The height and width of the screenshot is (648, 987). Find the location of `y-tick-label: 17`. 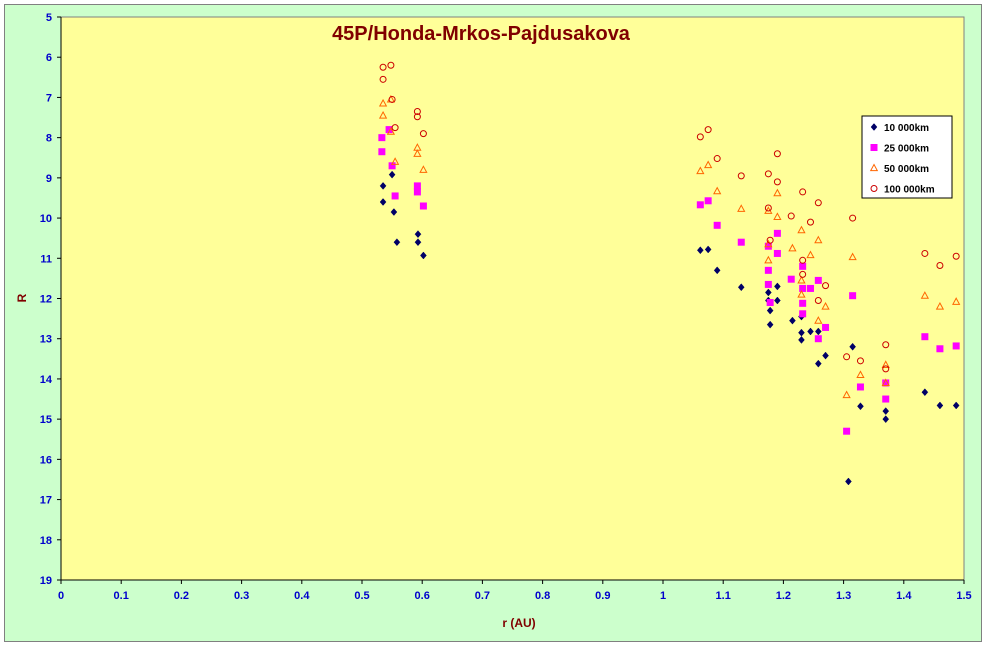

y-tick-label: 17 is located at coordinates (46, 501).